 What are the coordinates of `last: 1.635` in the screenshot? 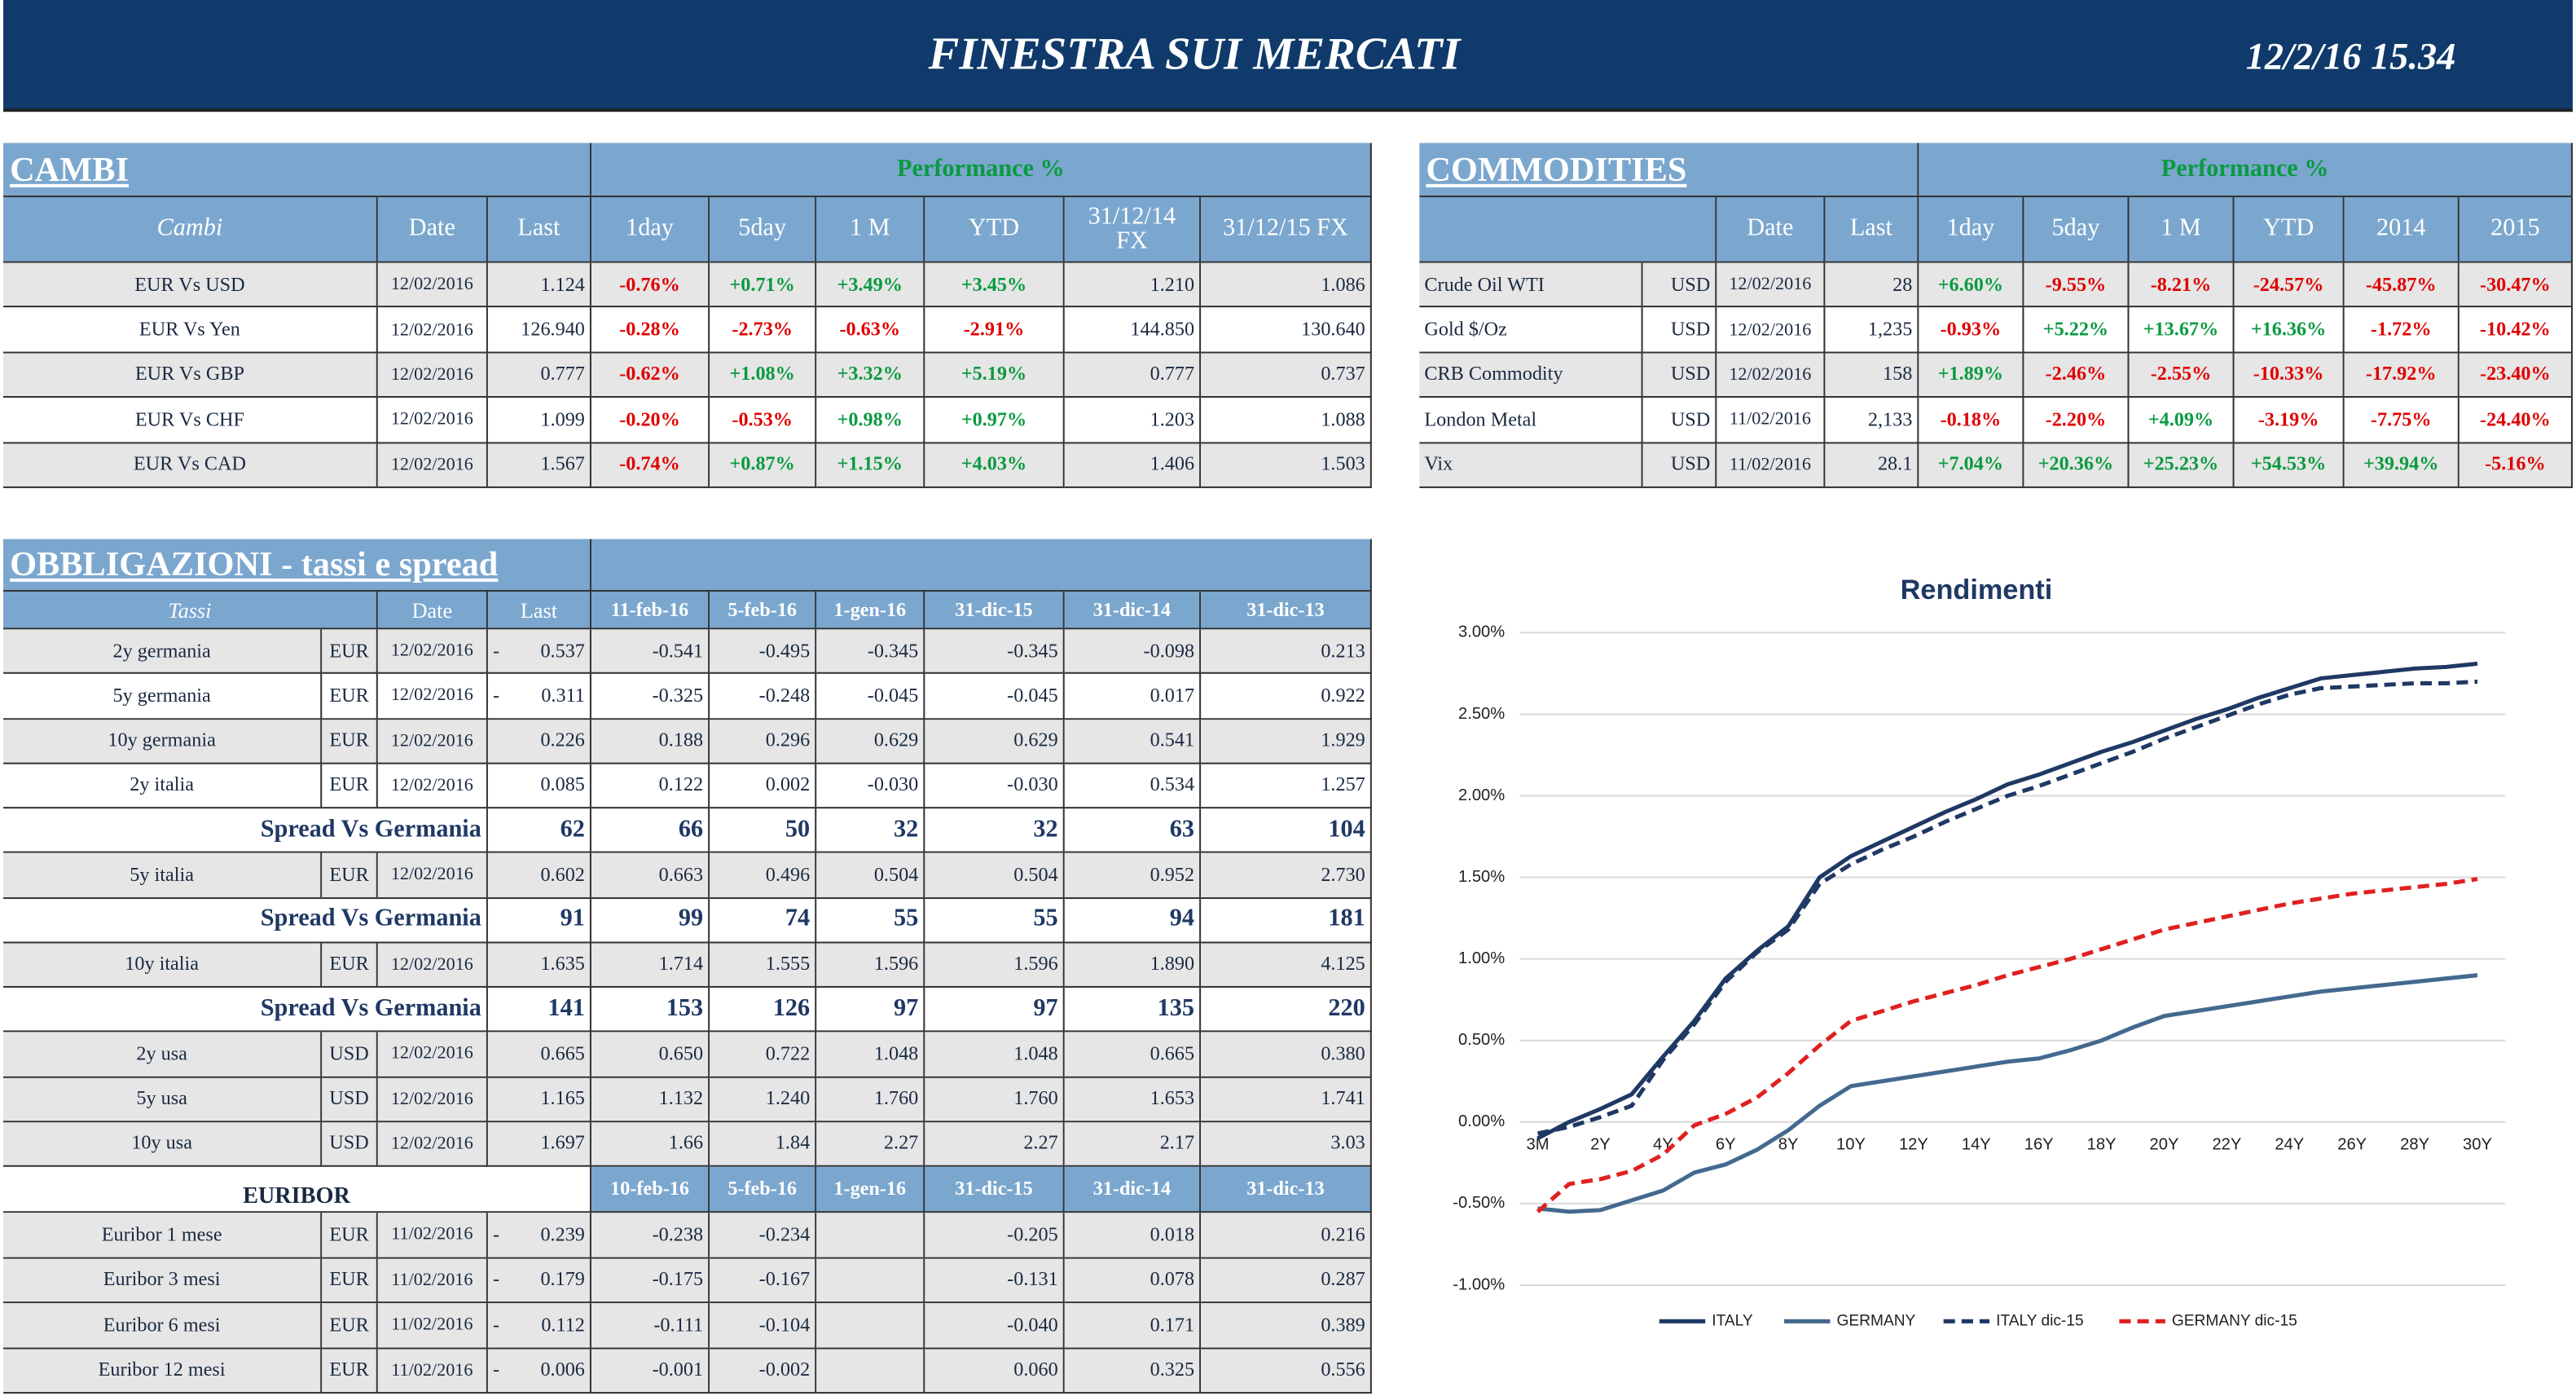 It's located at (562, 963).